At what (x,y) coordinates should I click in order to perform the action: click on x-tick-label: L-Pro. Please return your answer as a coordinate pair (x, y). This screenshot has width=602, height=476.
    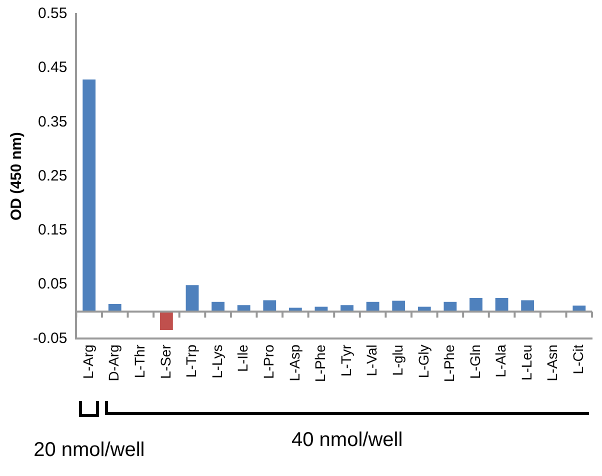
    Looking at the image, I should click on (268, 361).